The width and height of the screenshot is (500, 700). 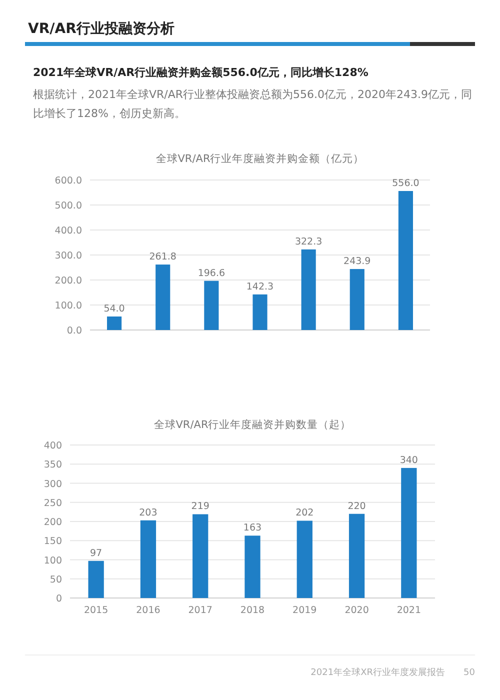 I want to click on y-tick-label: 200, so click(x=53, y=522).